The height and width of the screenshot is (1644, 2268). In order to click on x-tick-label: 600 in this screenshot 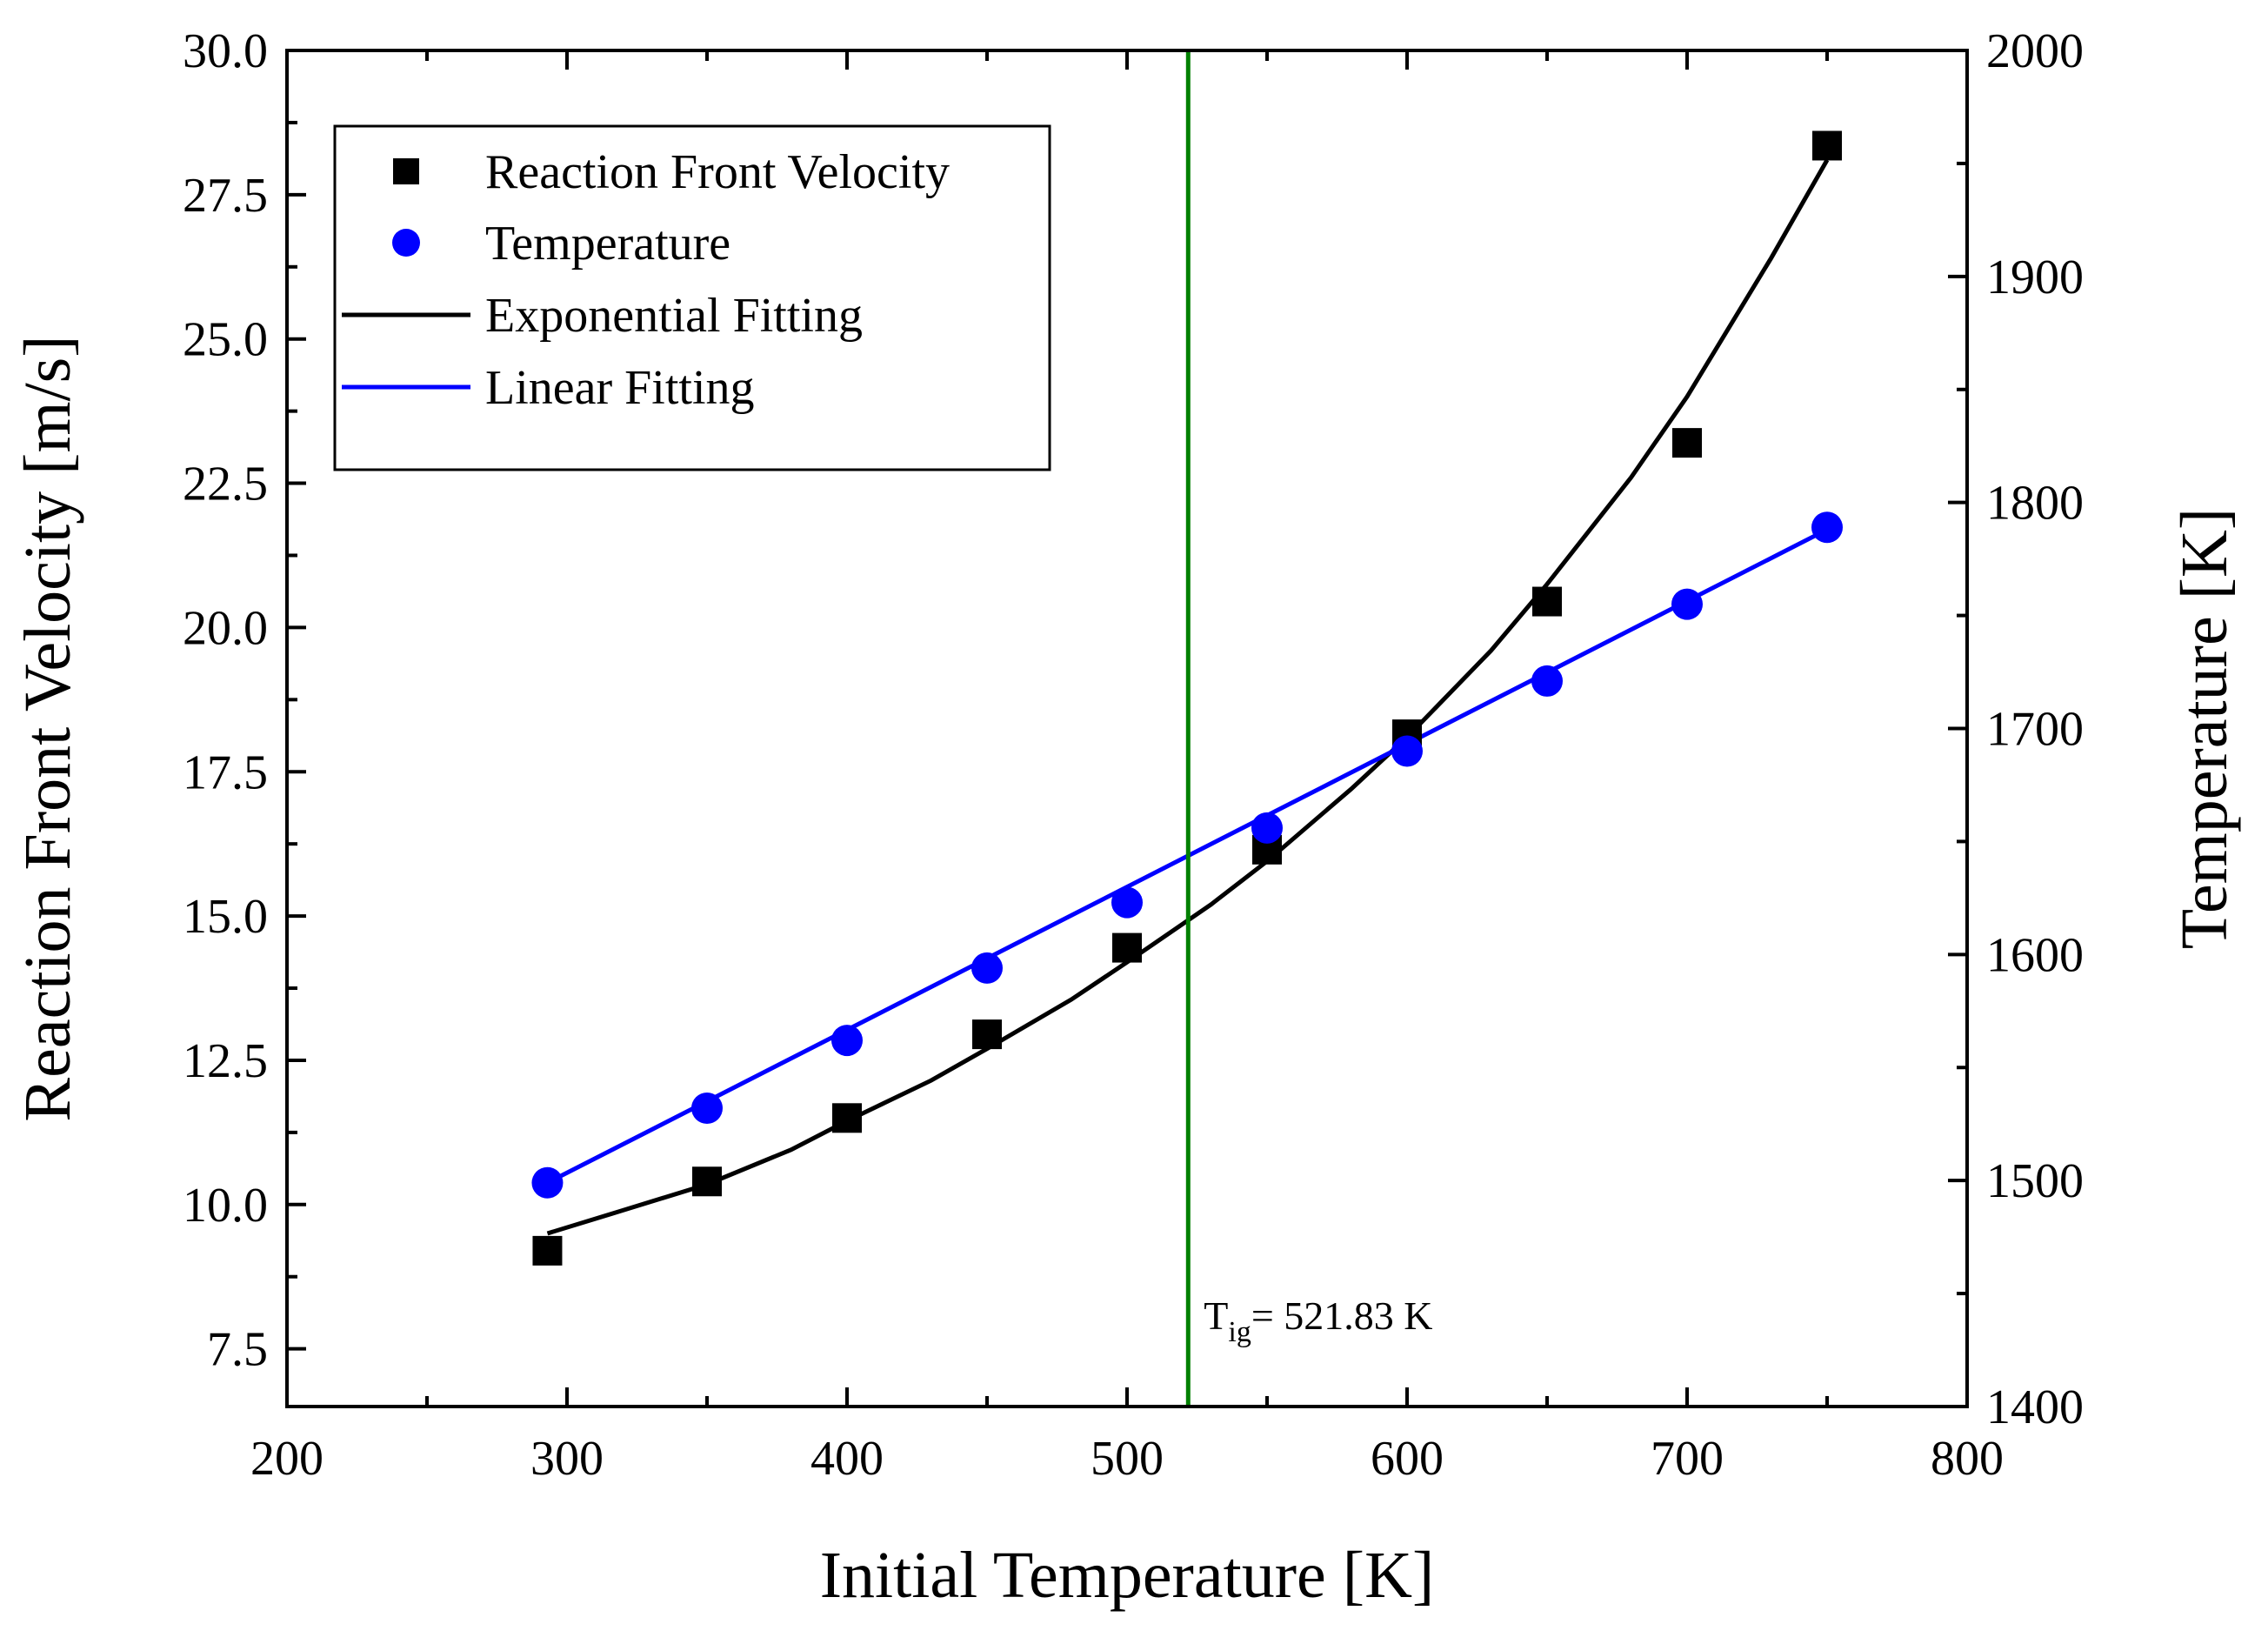, I will do `click(1407, 1459)`.